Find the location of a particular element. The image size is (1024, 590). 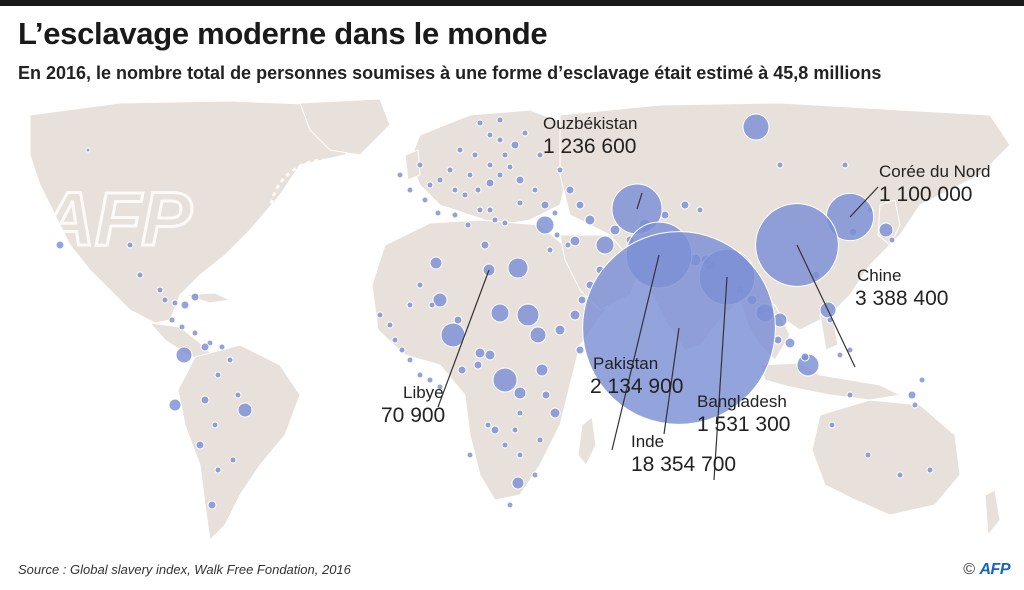

callout-pakistan: Pakistan 2 134 900 is located at coordinates (636, 377).